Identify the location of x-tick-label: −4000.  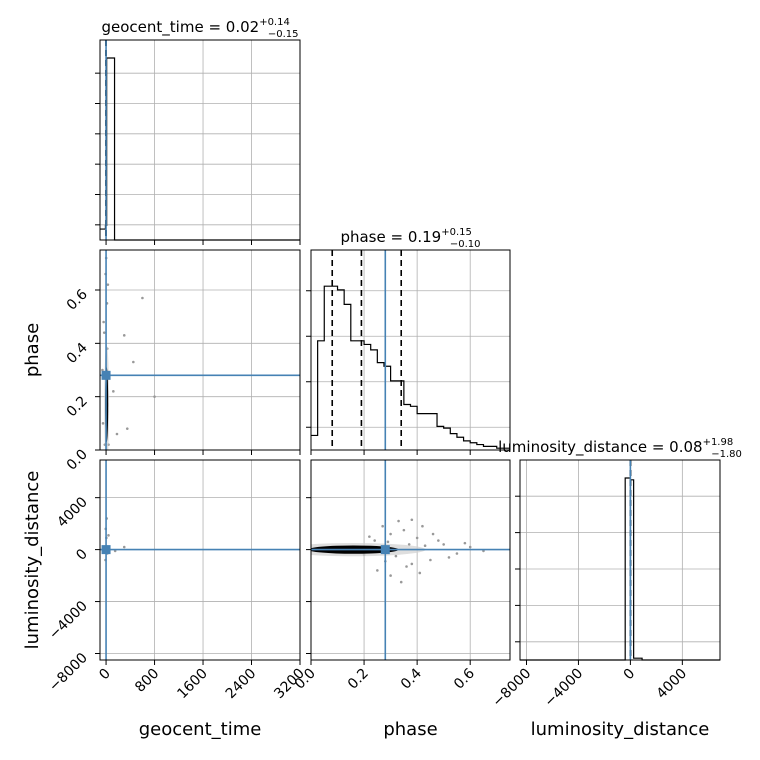
(563, 688).